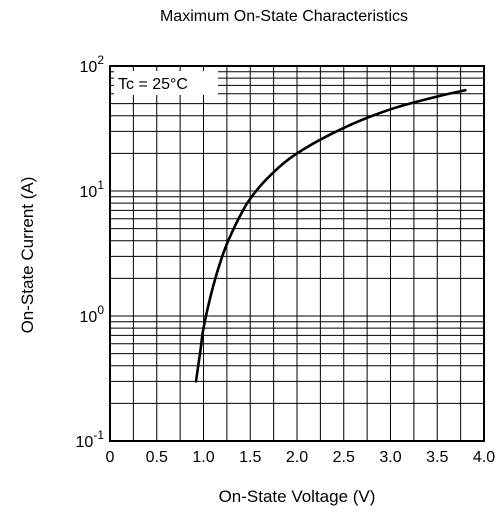 The height and width of the screenshot is (527, 500). I want to click on x-tick-label: 1.0, so click(203, 457).